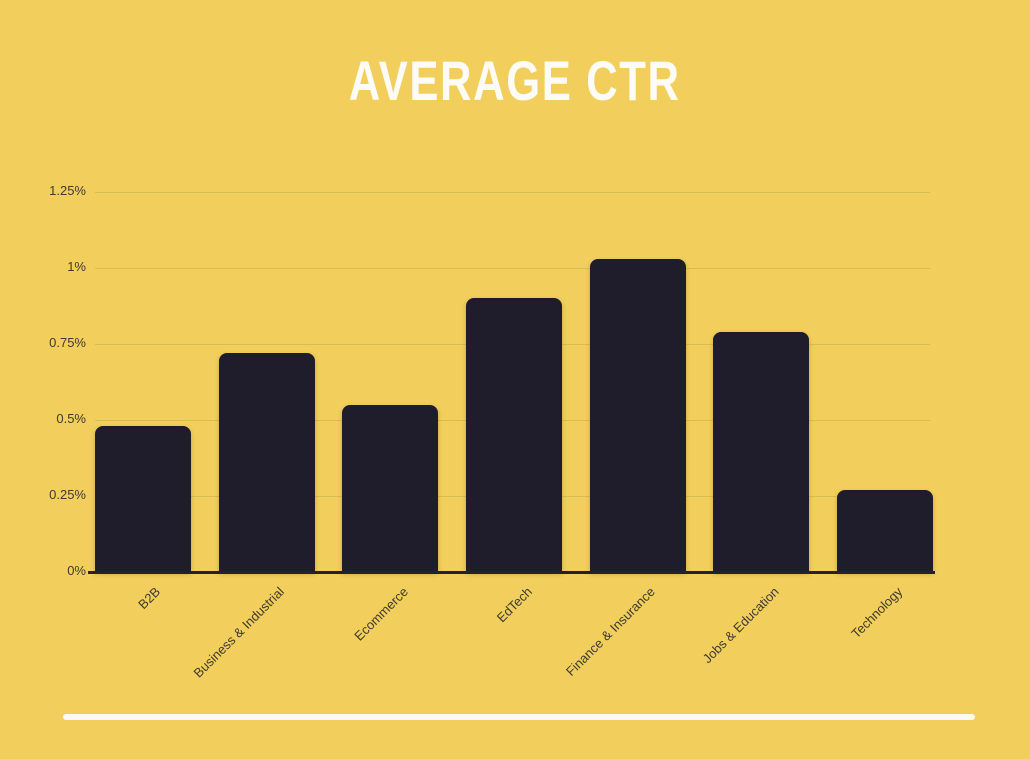 The image size is (1030, 759). I want to click on bar-edtech, so click(514, 435).